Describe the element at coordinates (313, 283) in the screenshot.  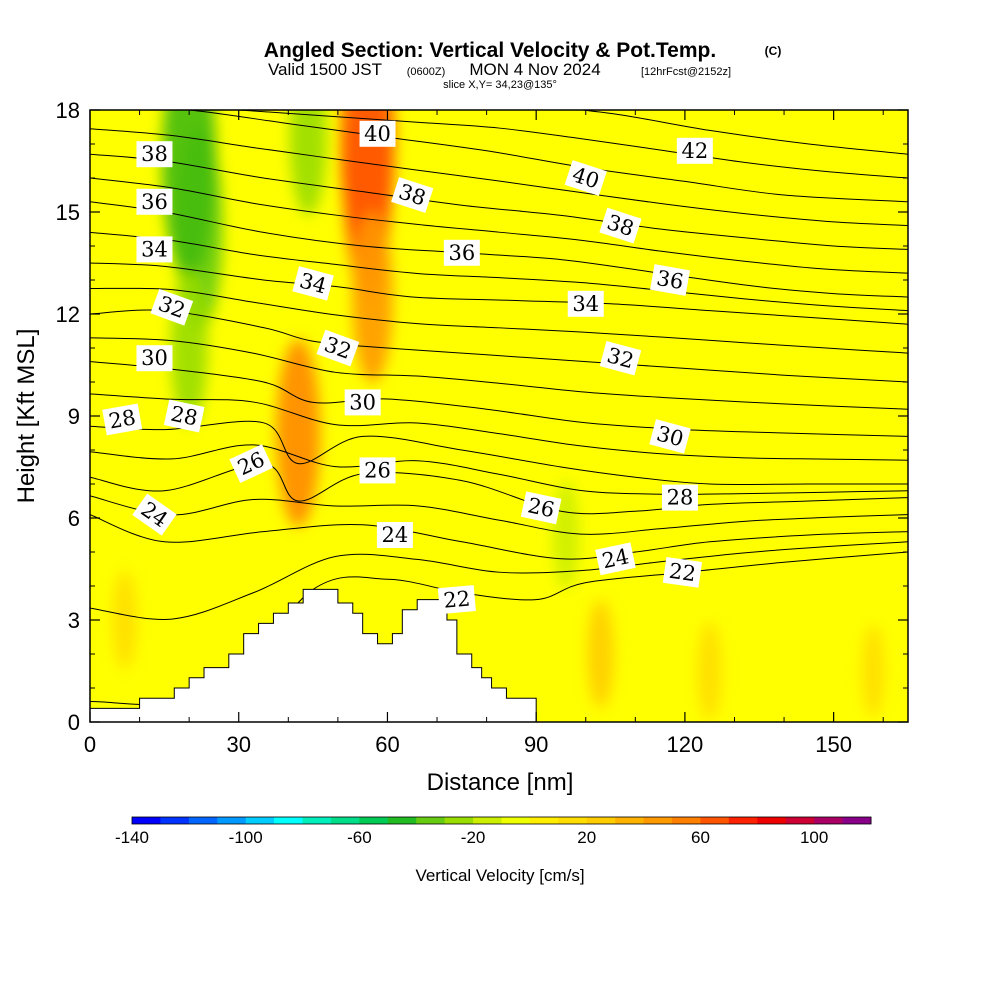
I see `contour-label-12: 34` at that location.